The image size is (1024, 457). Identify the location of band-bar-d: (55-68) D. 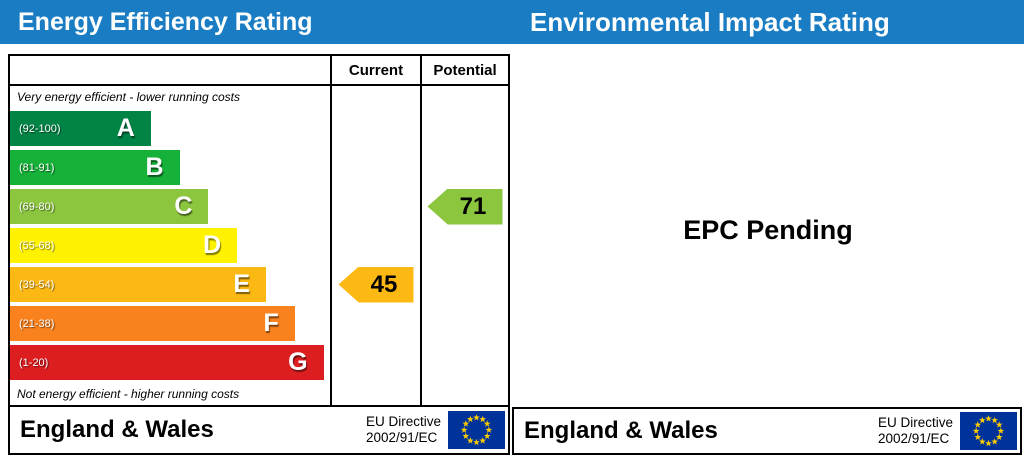
(124, 245).